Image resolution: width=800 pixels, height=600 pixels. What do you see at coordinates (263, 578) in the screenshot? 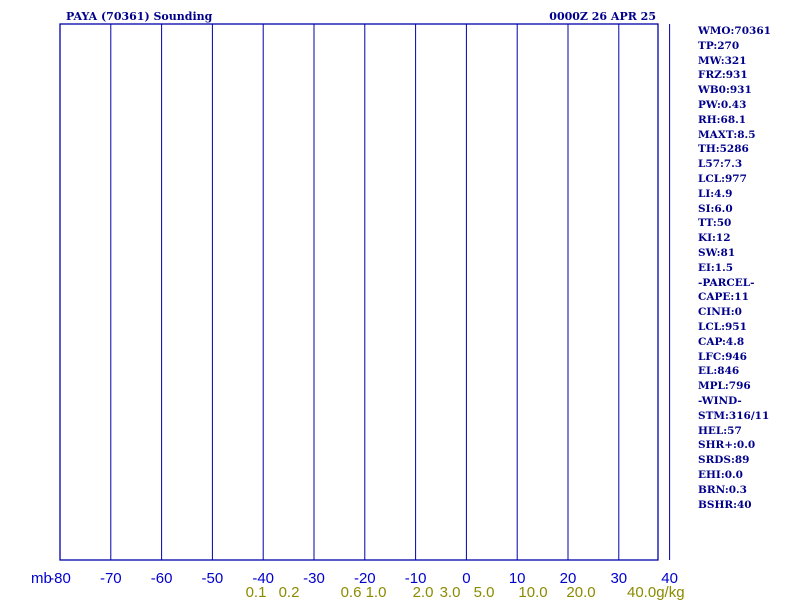
I see `temperature-tick-label: -40` at bounding box center [263, 578].